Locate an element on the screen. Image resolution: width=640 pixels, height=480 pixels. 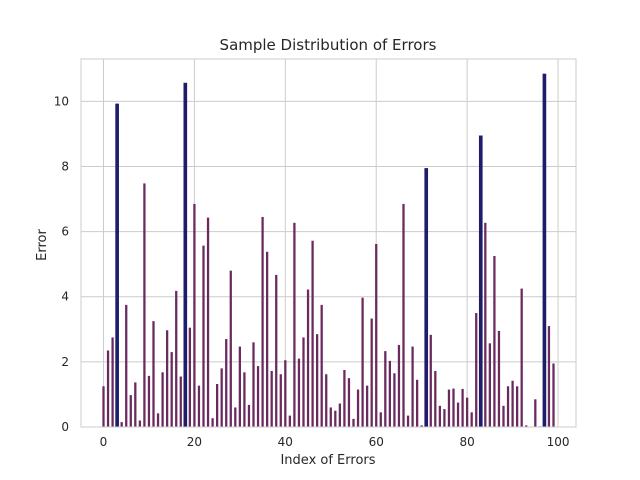
y-tick-label: 8 is located at coordinates (65, 166).